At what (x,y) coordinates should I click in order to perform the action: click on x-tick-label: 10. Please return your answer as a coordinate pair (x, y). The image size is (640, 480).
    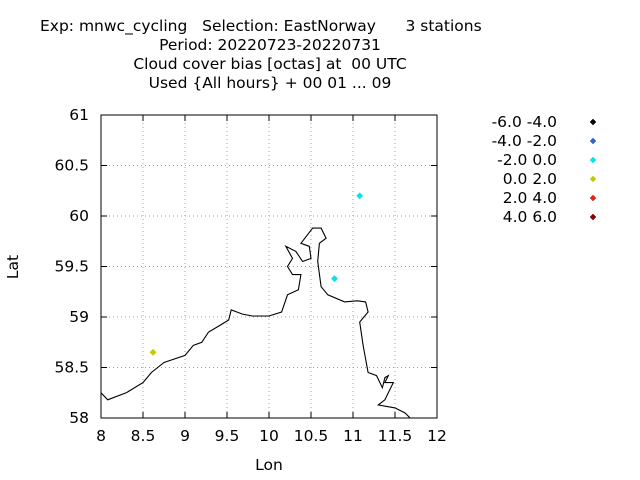
    Looking at the image, I should click on (269, 436).